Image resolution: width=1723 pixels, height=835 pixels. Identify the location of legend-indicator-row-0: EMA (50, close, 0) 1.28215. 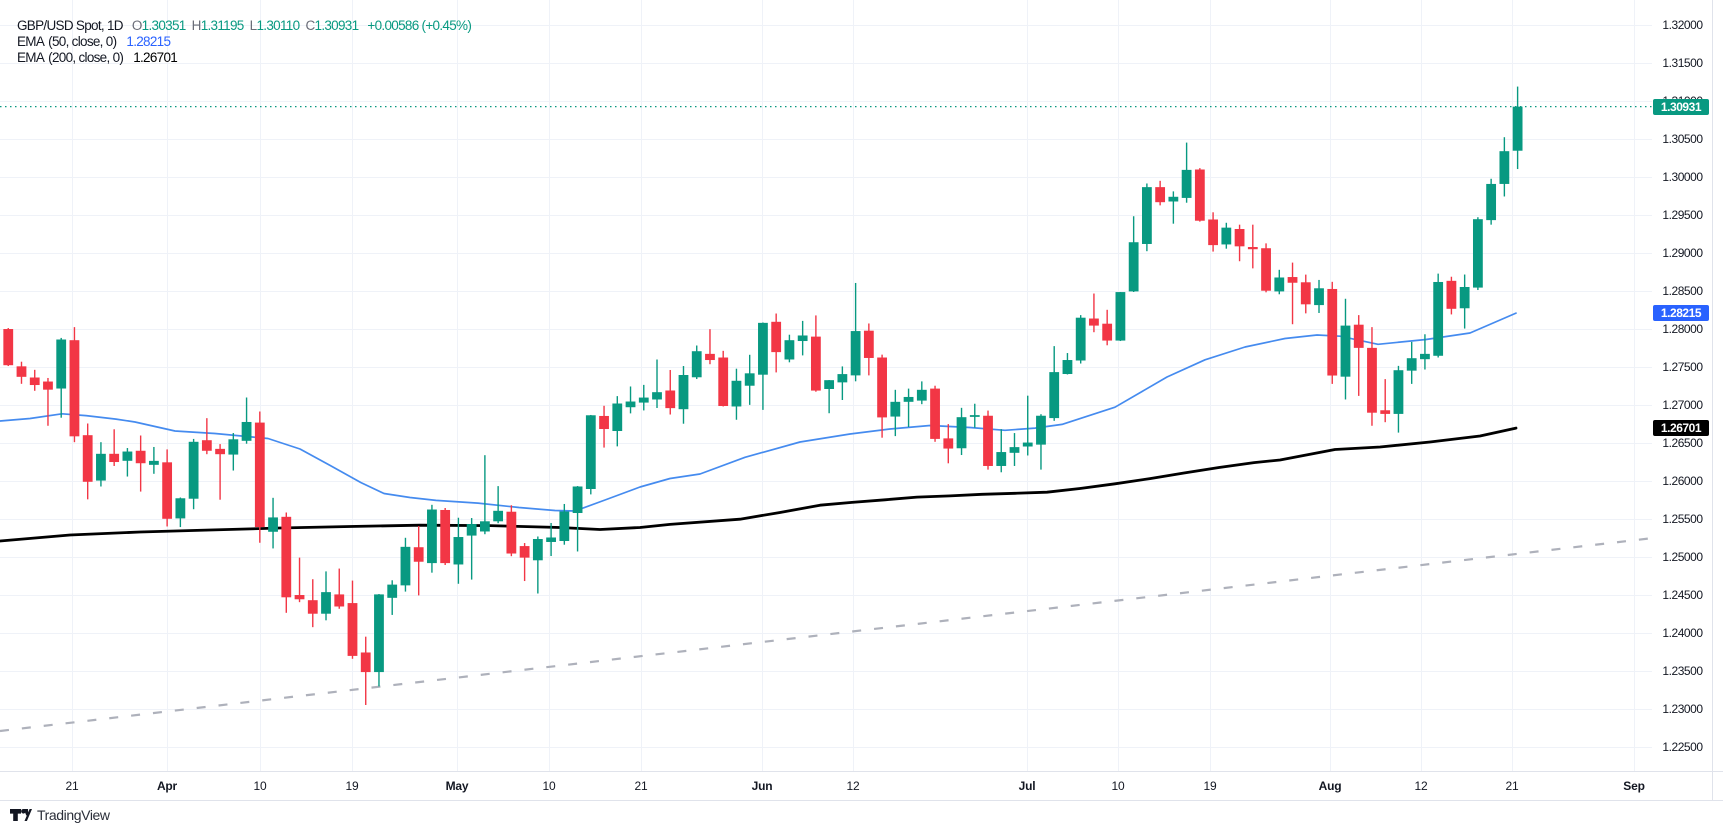
(244, 41).